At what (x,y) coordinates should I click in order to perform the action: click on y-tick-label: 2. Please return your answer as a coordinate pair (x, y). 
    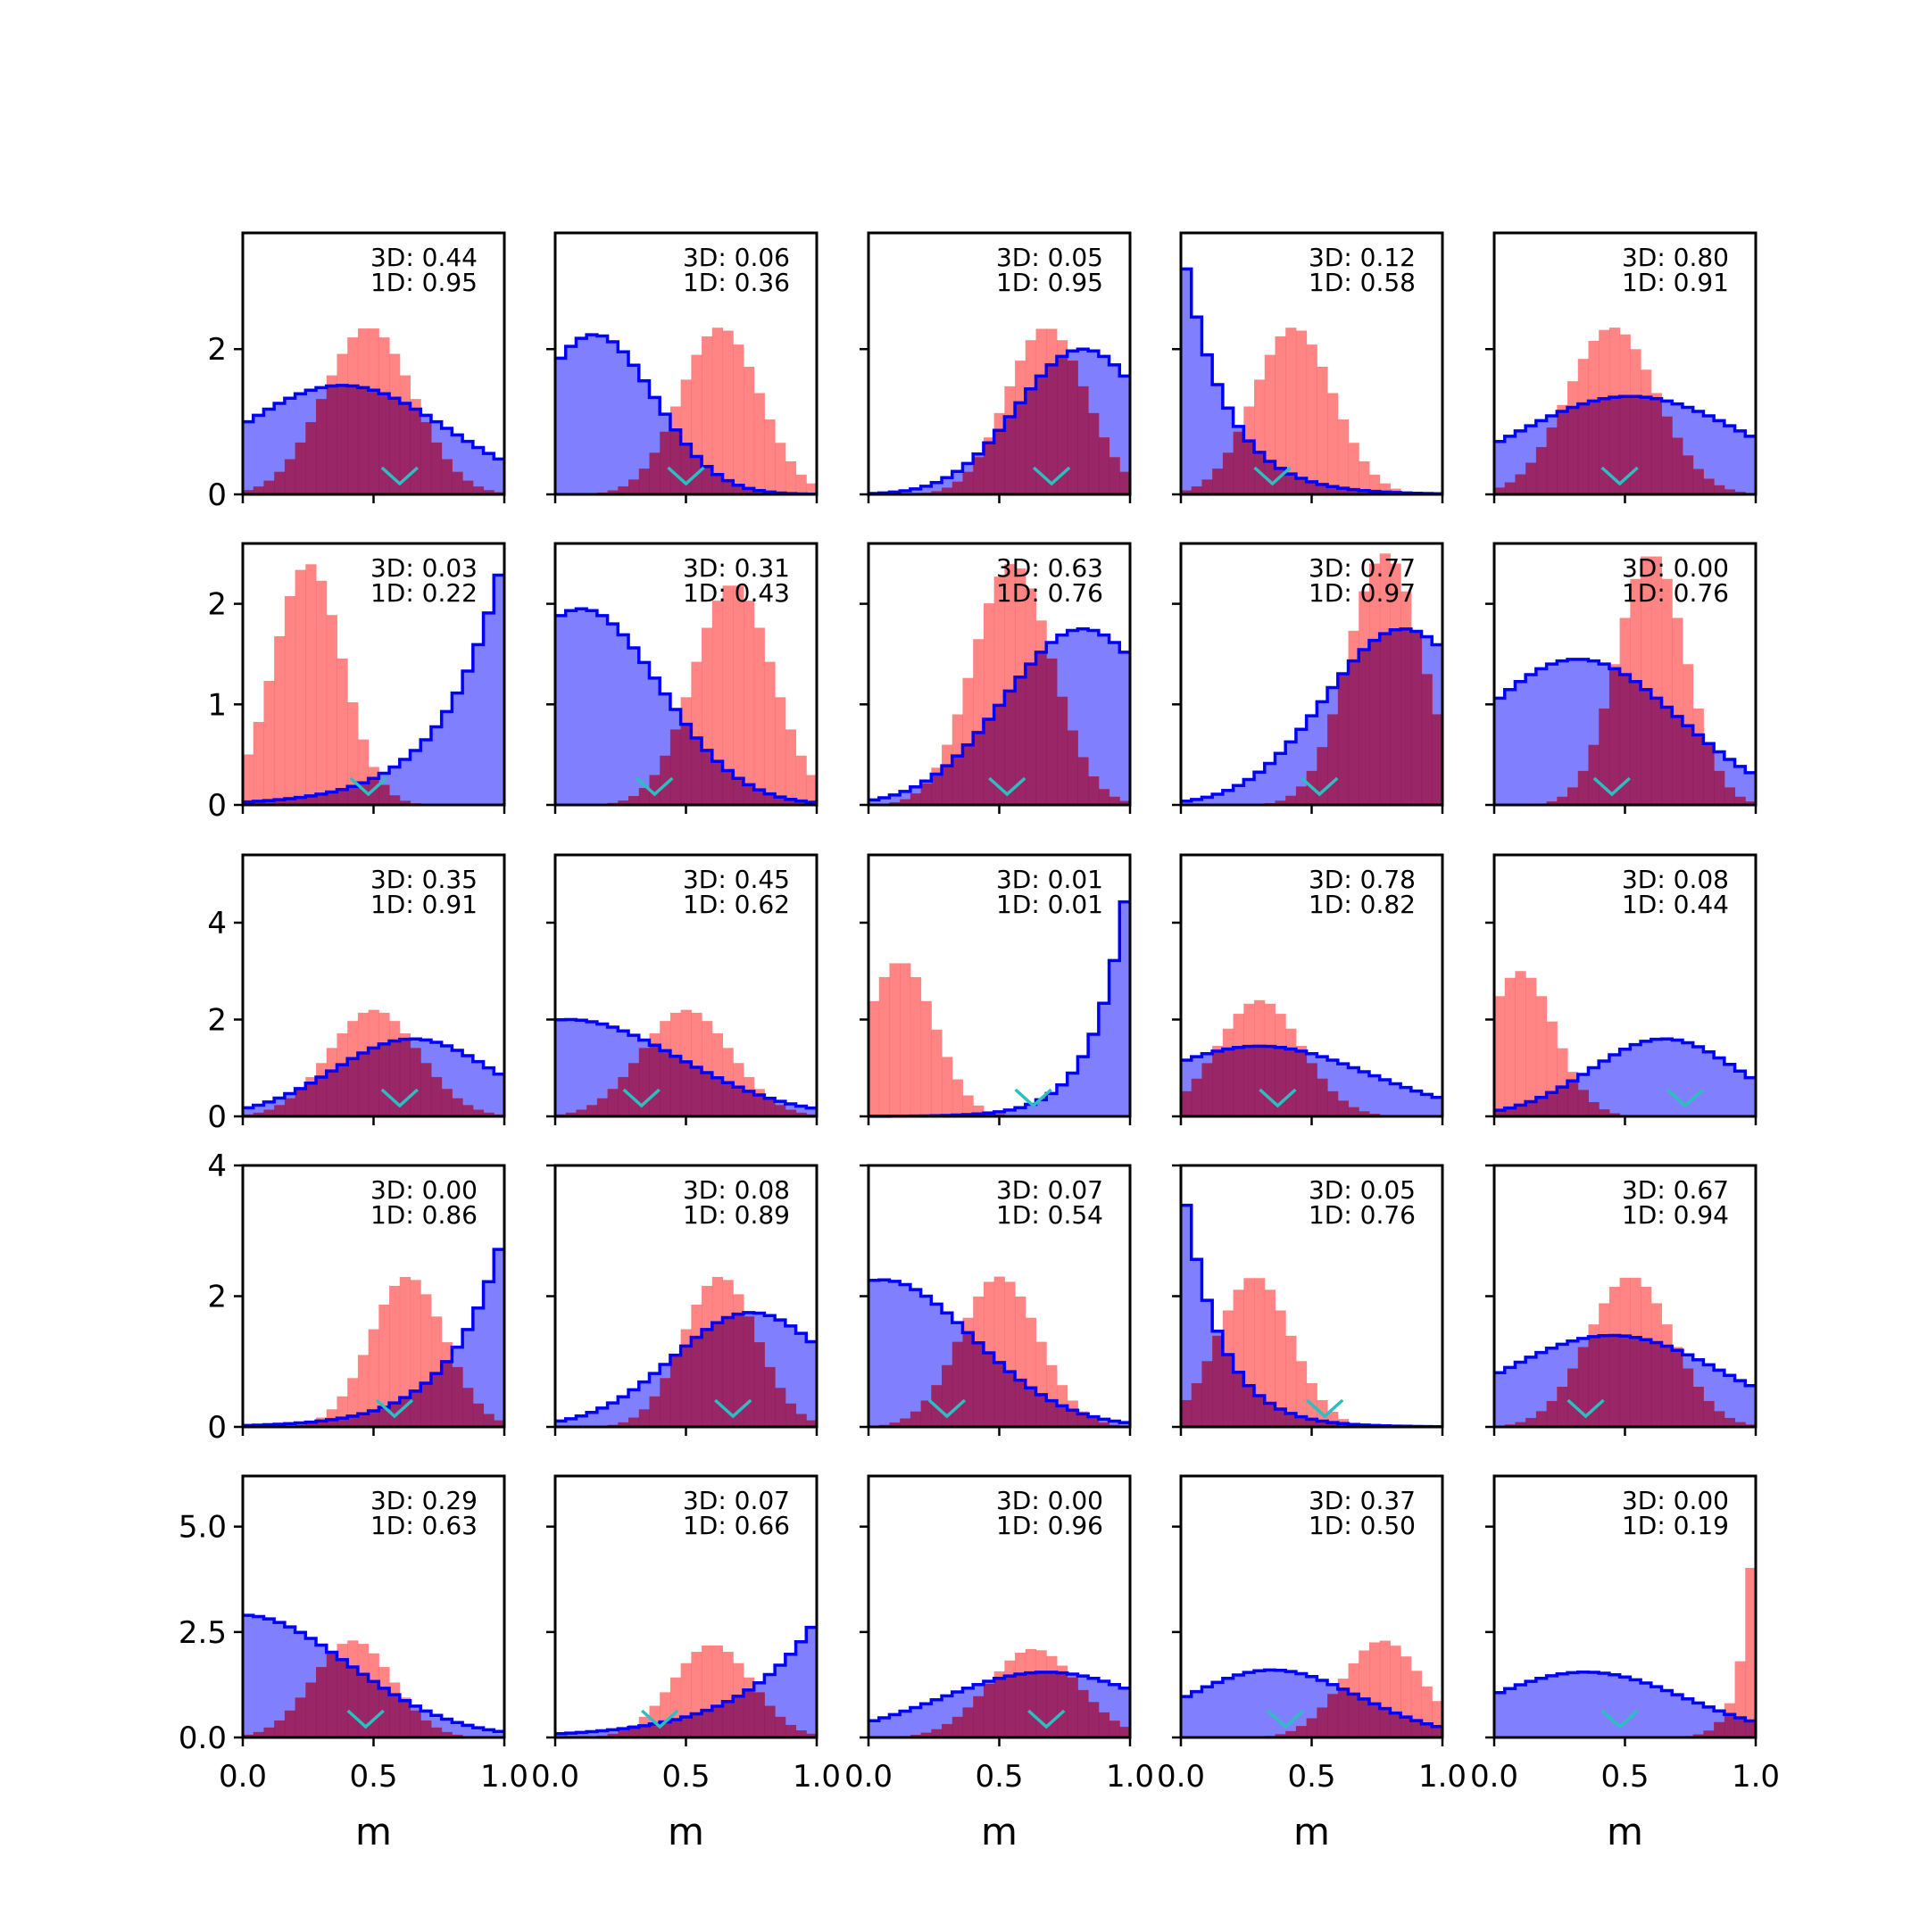
    Looking at the image, I should click on (217, 1297).